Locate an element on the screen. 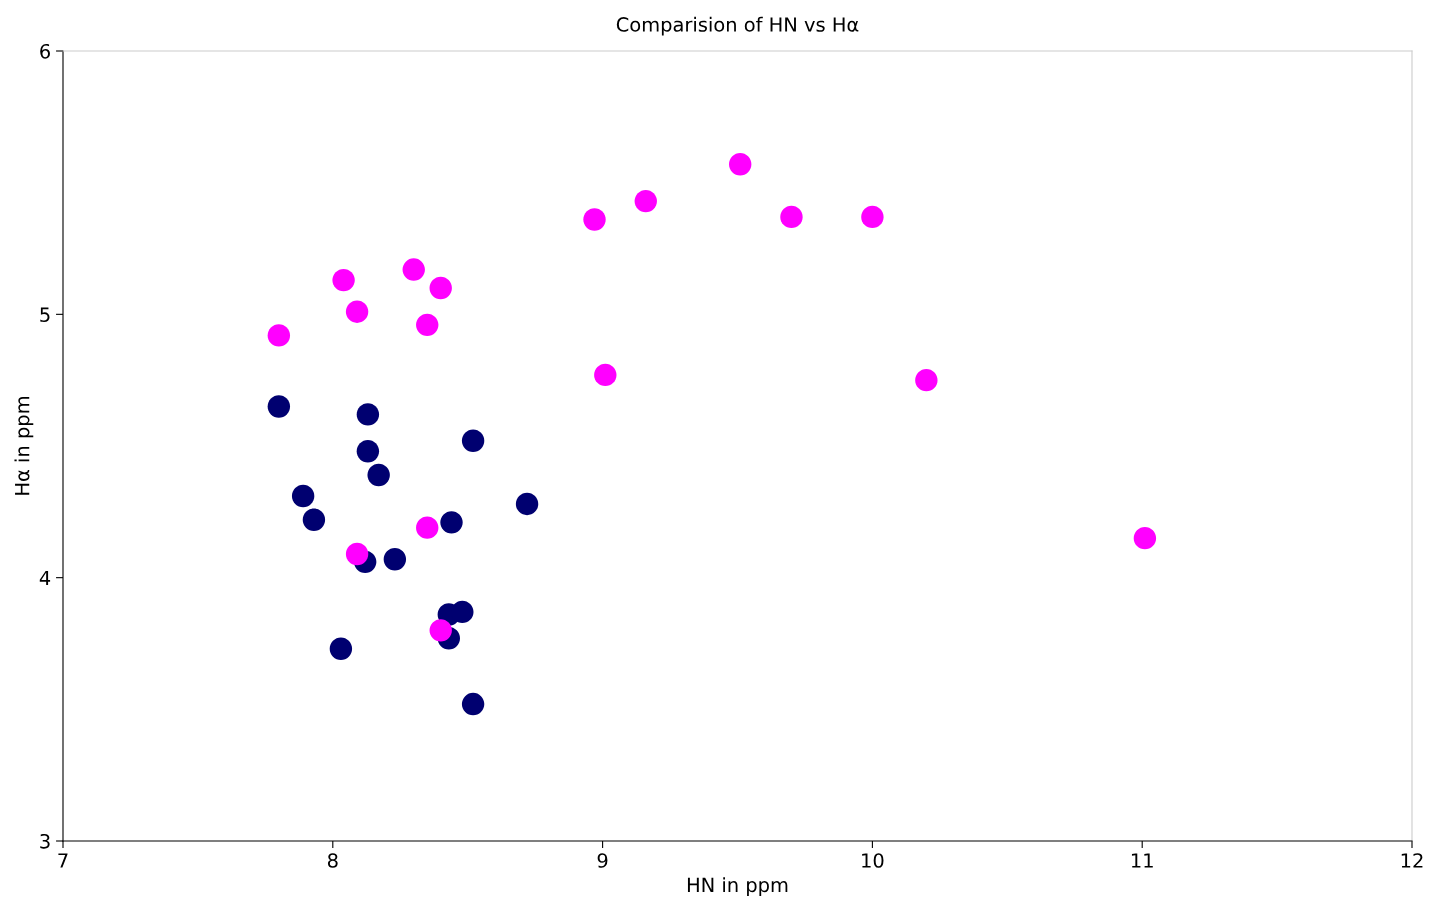 Image resolution: width=1440 pixels, height=901 pixels. y-tick-label: 3 is located at coordinates (45, 841).